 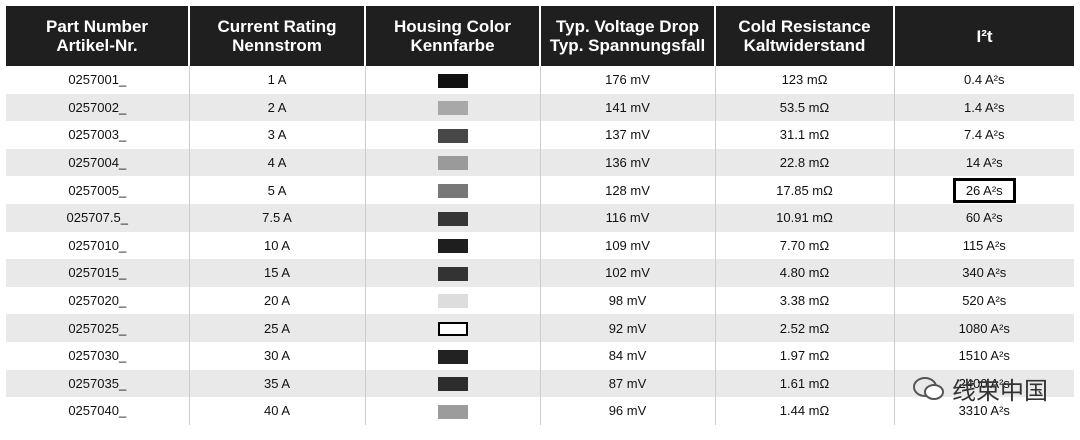 I want to click on cell-current: 7.5 A, so click(x=277, y=217).